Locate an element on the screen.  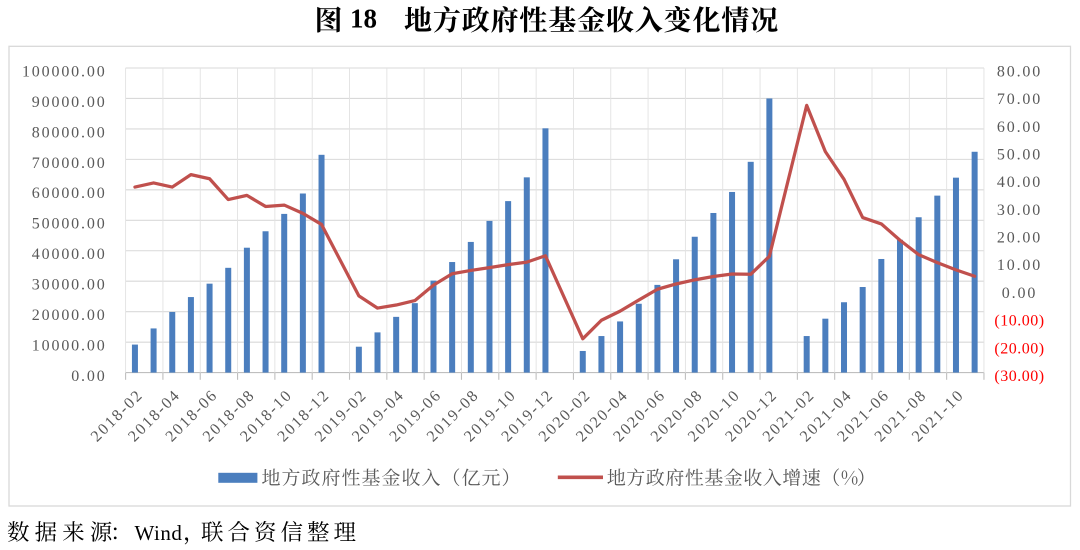
svg-text: 60000.00 is located at coordinates (69, 193).